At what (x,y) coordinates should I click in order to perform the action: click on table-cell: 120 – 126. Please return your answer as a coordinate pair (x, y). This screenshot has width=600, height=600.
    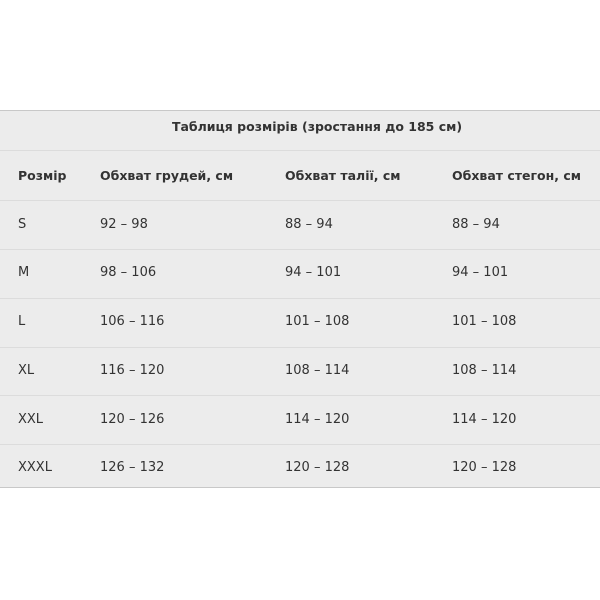
    Looking at the image, I should click on (132, 419).